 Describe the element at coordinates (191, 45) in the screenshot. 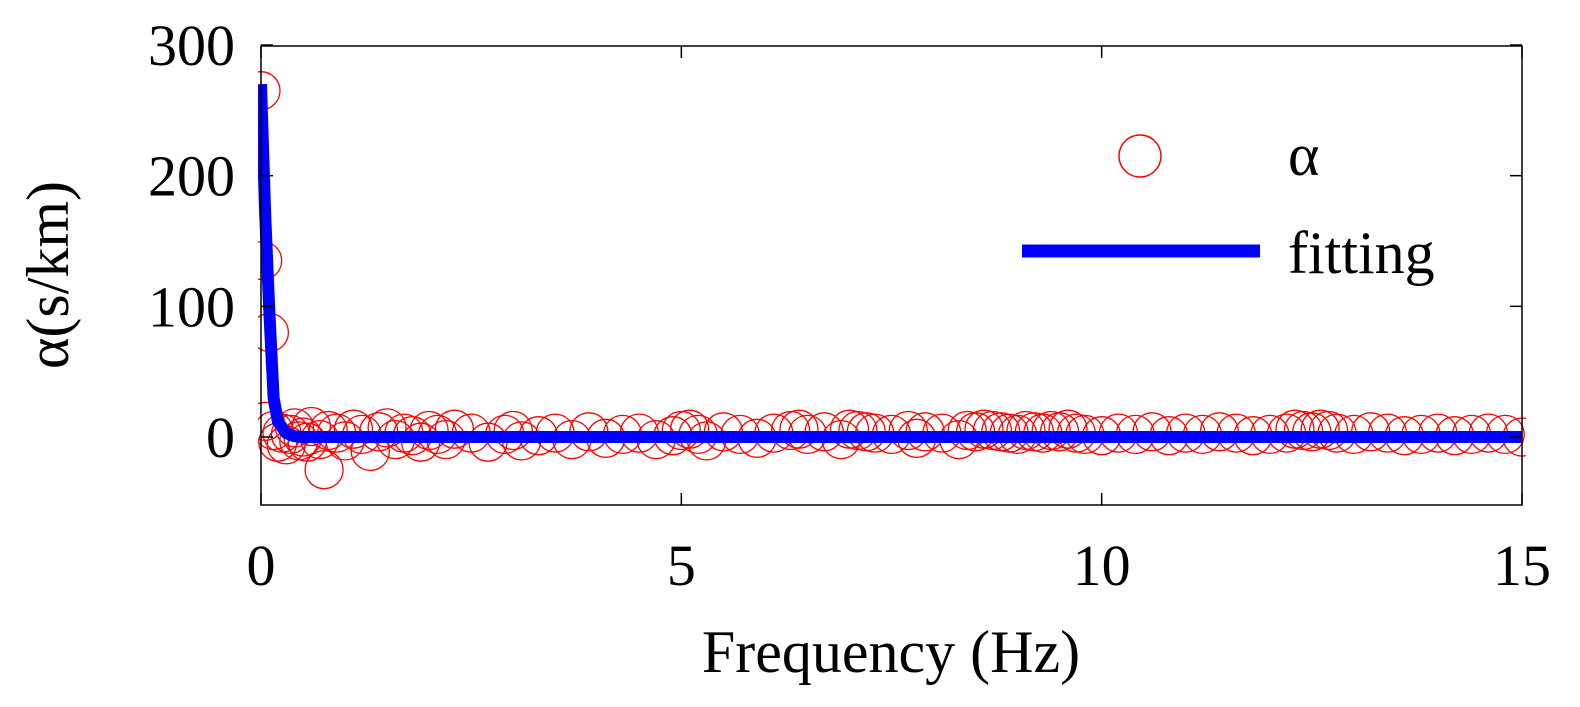

I see `y-tick-label: 300` at that location.